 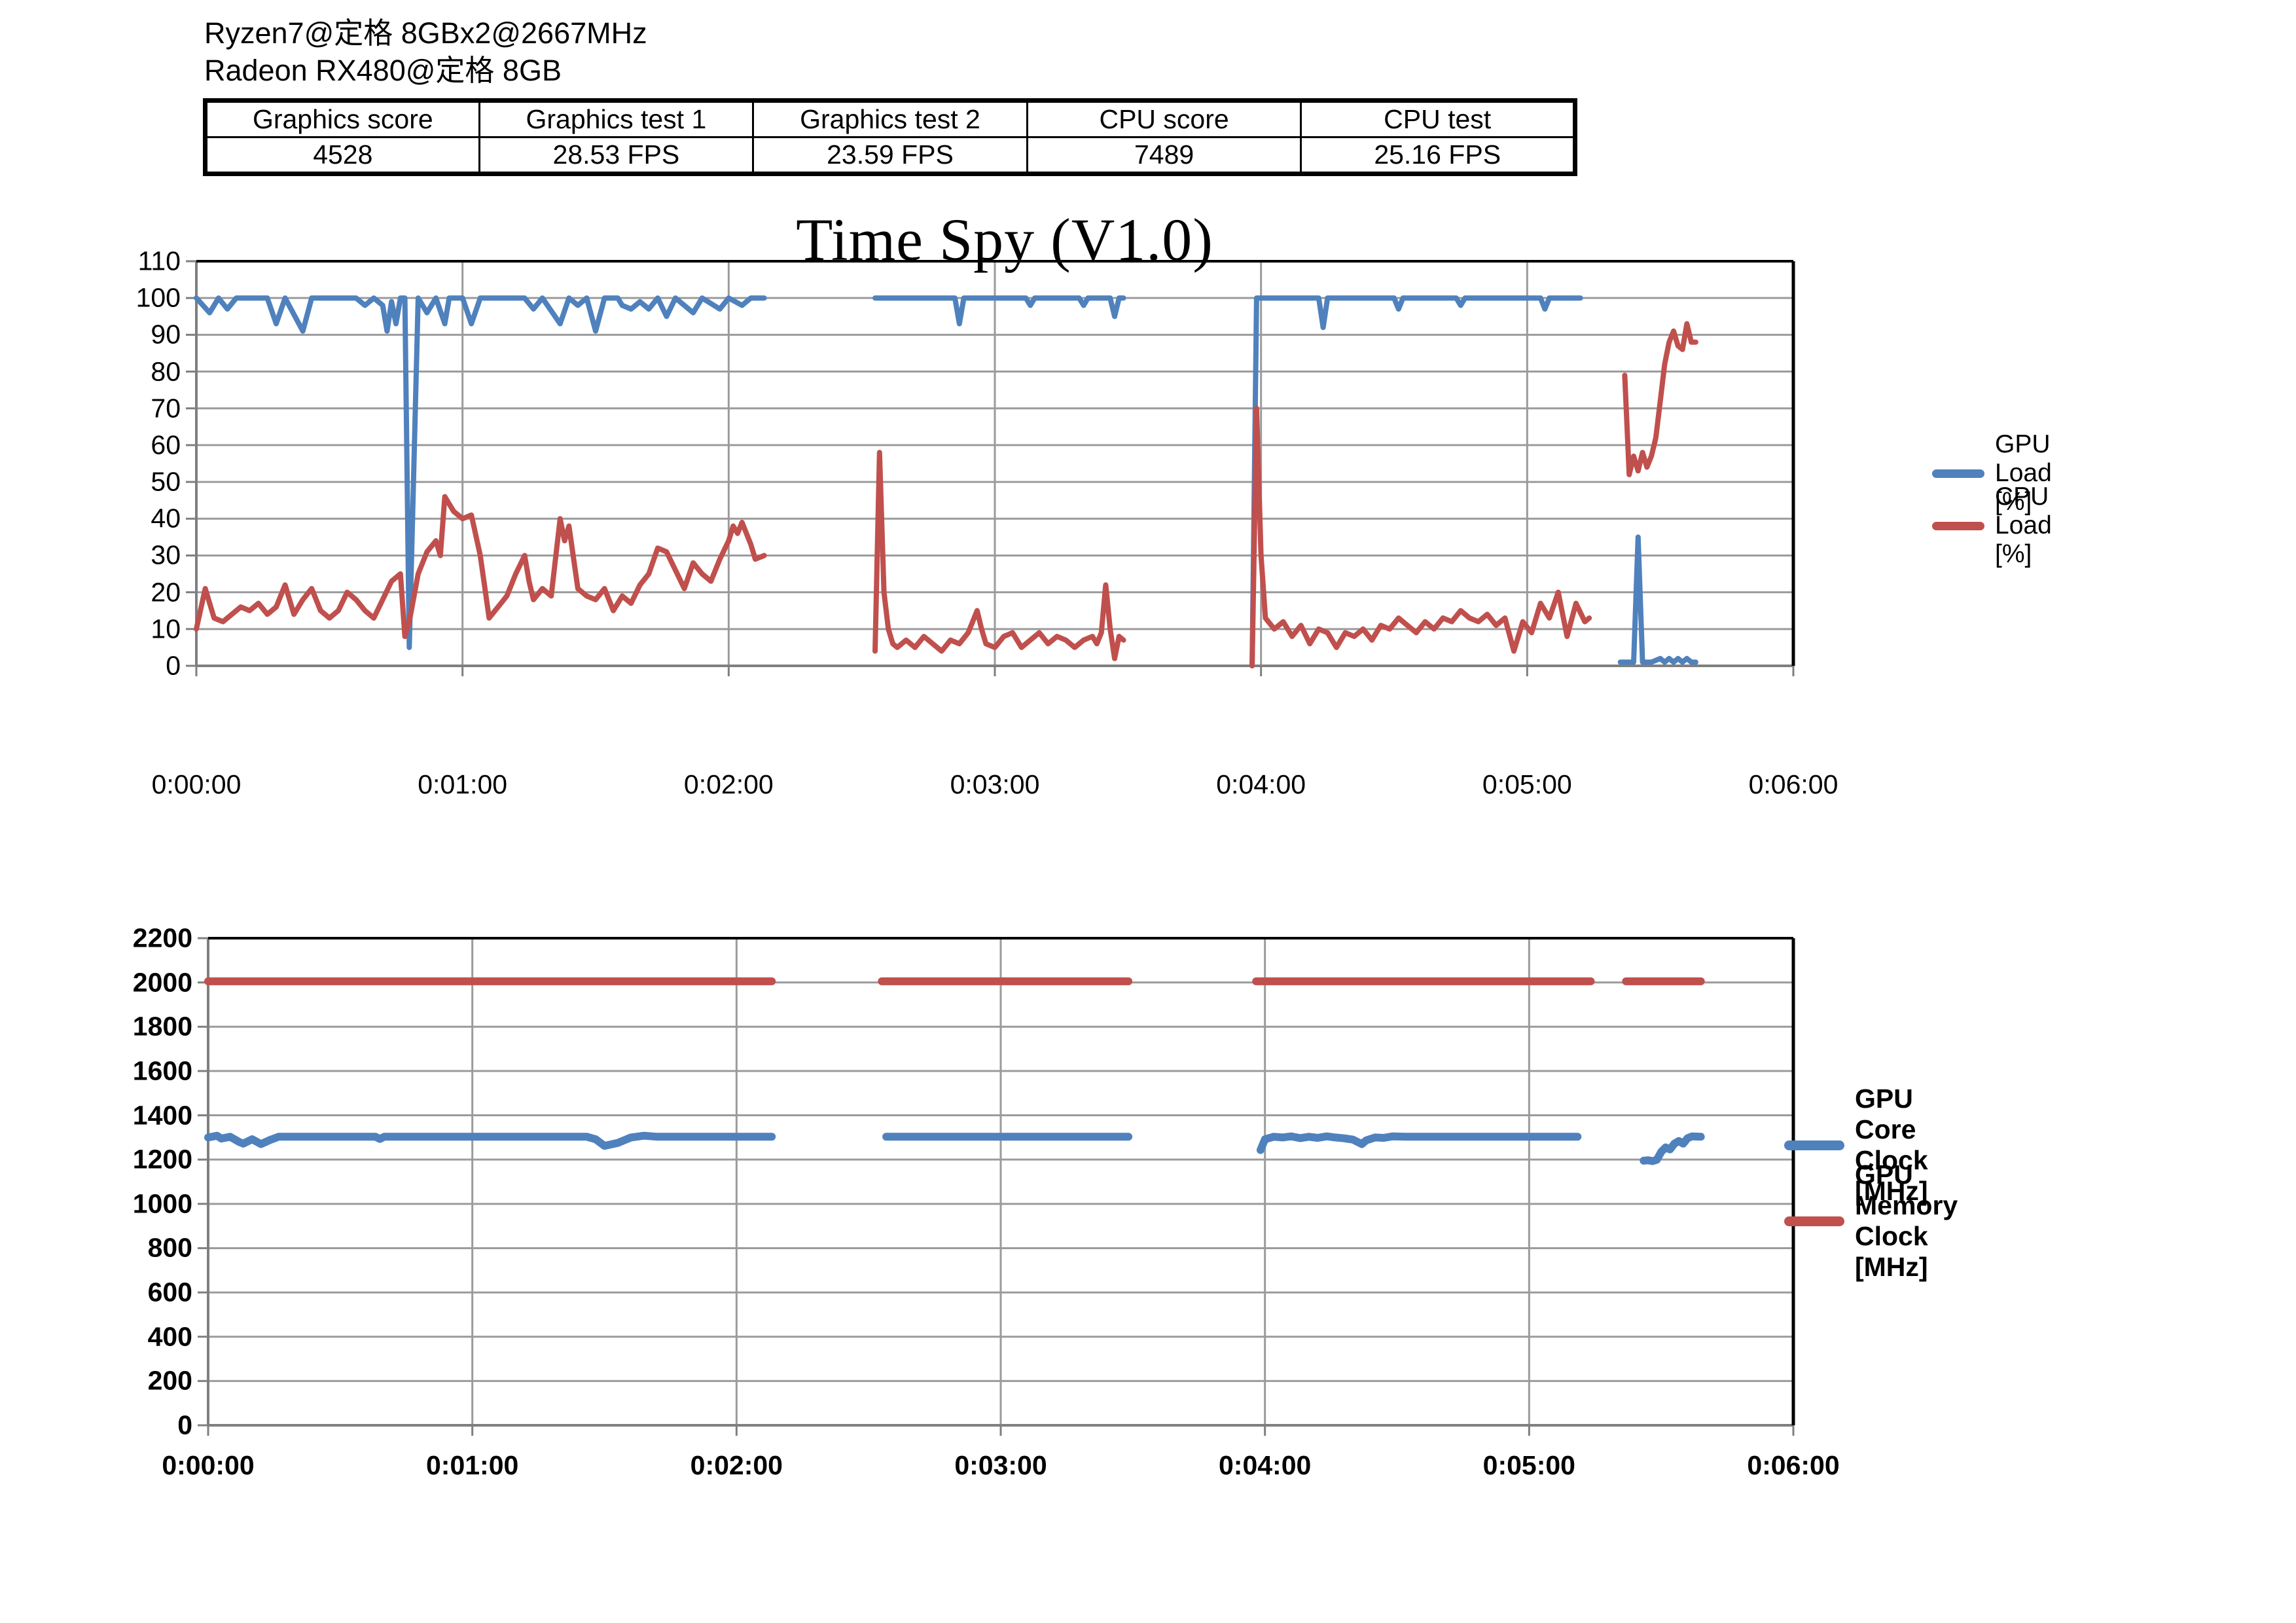 What do you see at coordinates (166, 444) in the screenshot?
I see `y-tick-label: 60` at bounding box center [166, 444].